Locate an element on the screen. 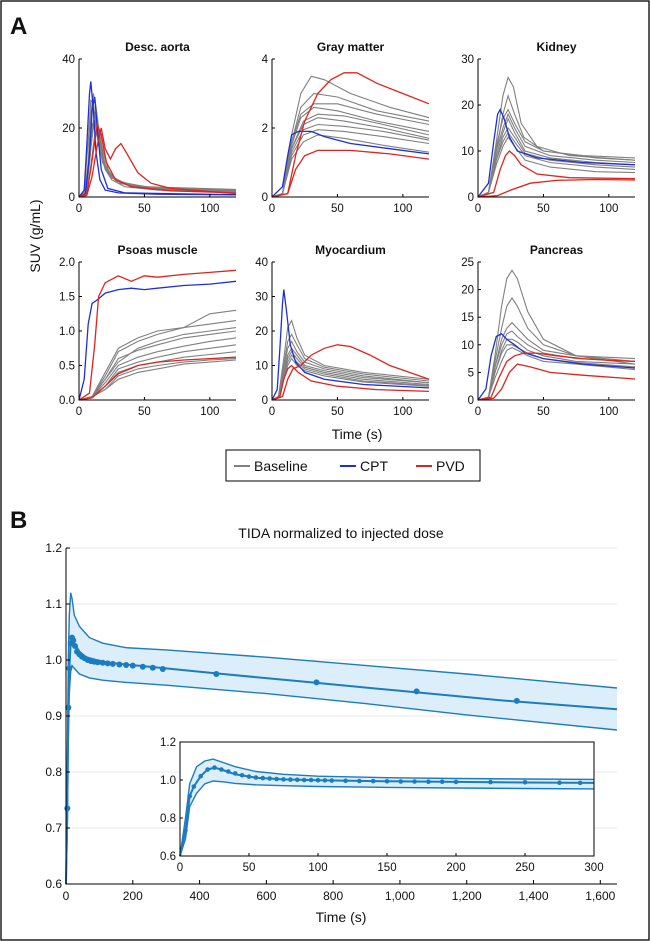  subplot-title: Desc. aorta is located at coordinates (157, 47).